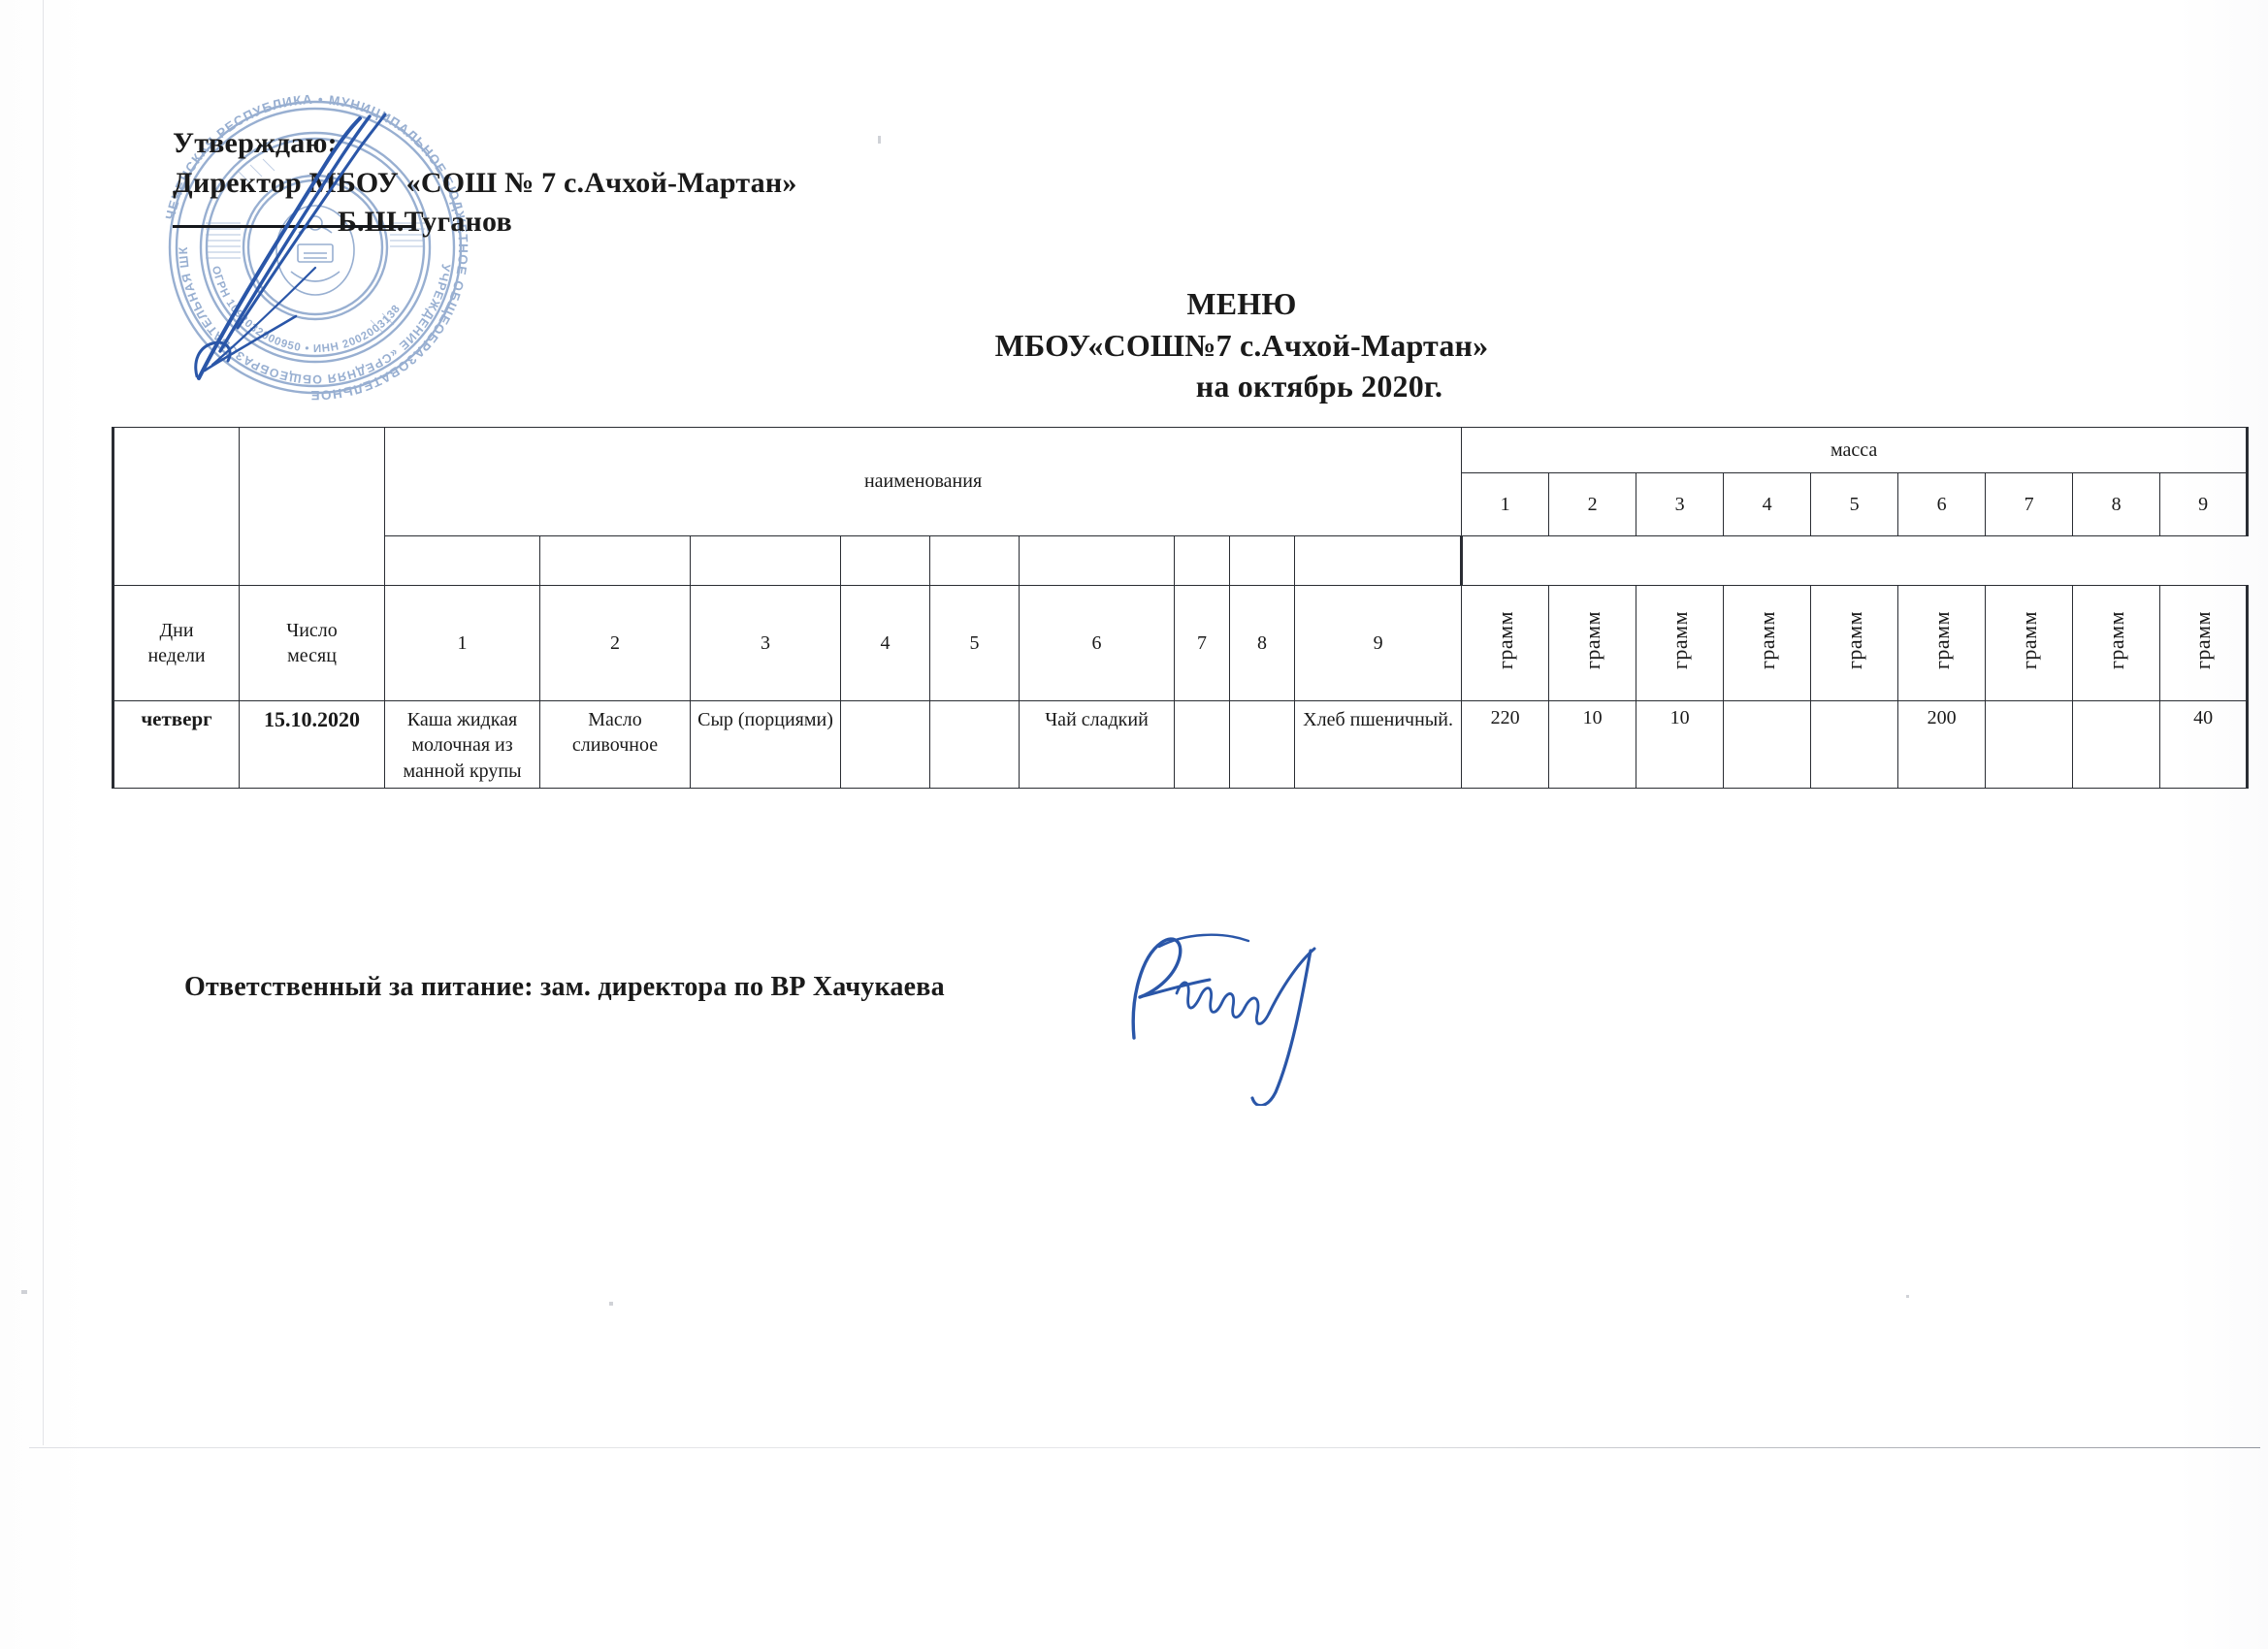  I want to click on mass-col-number: 4, so click(1767, 504).